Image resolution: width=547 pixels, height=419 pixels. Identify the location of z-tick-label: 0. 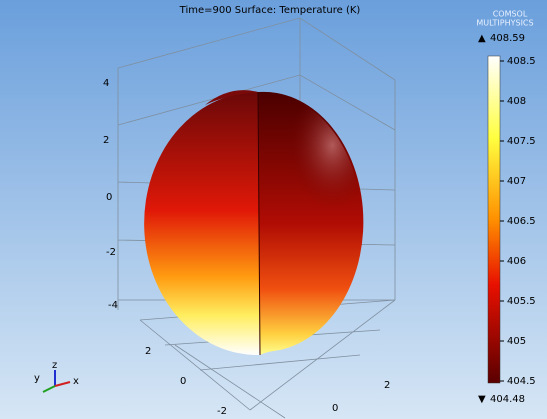
(109, 197).